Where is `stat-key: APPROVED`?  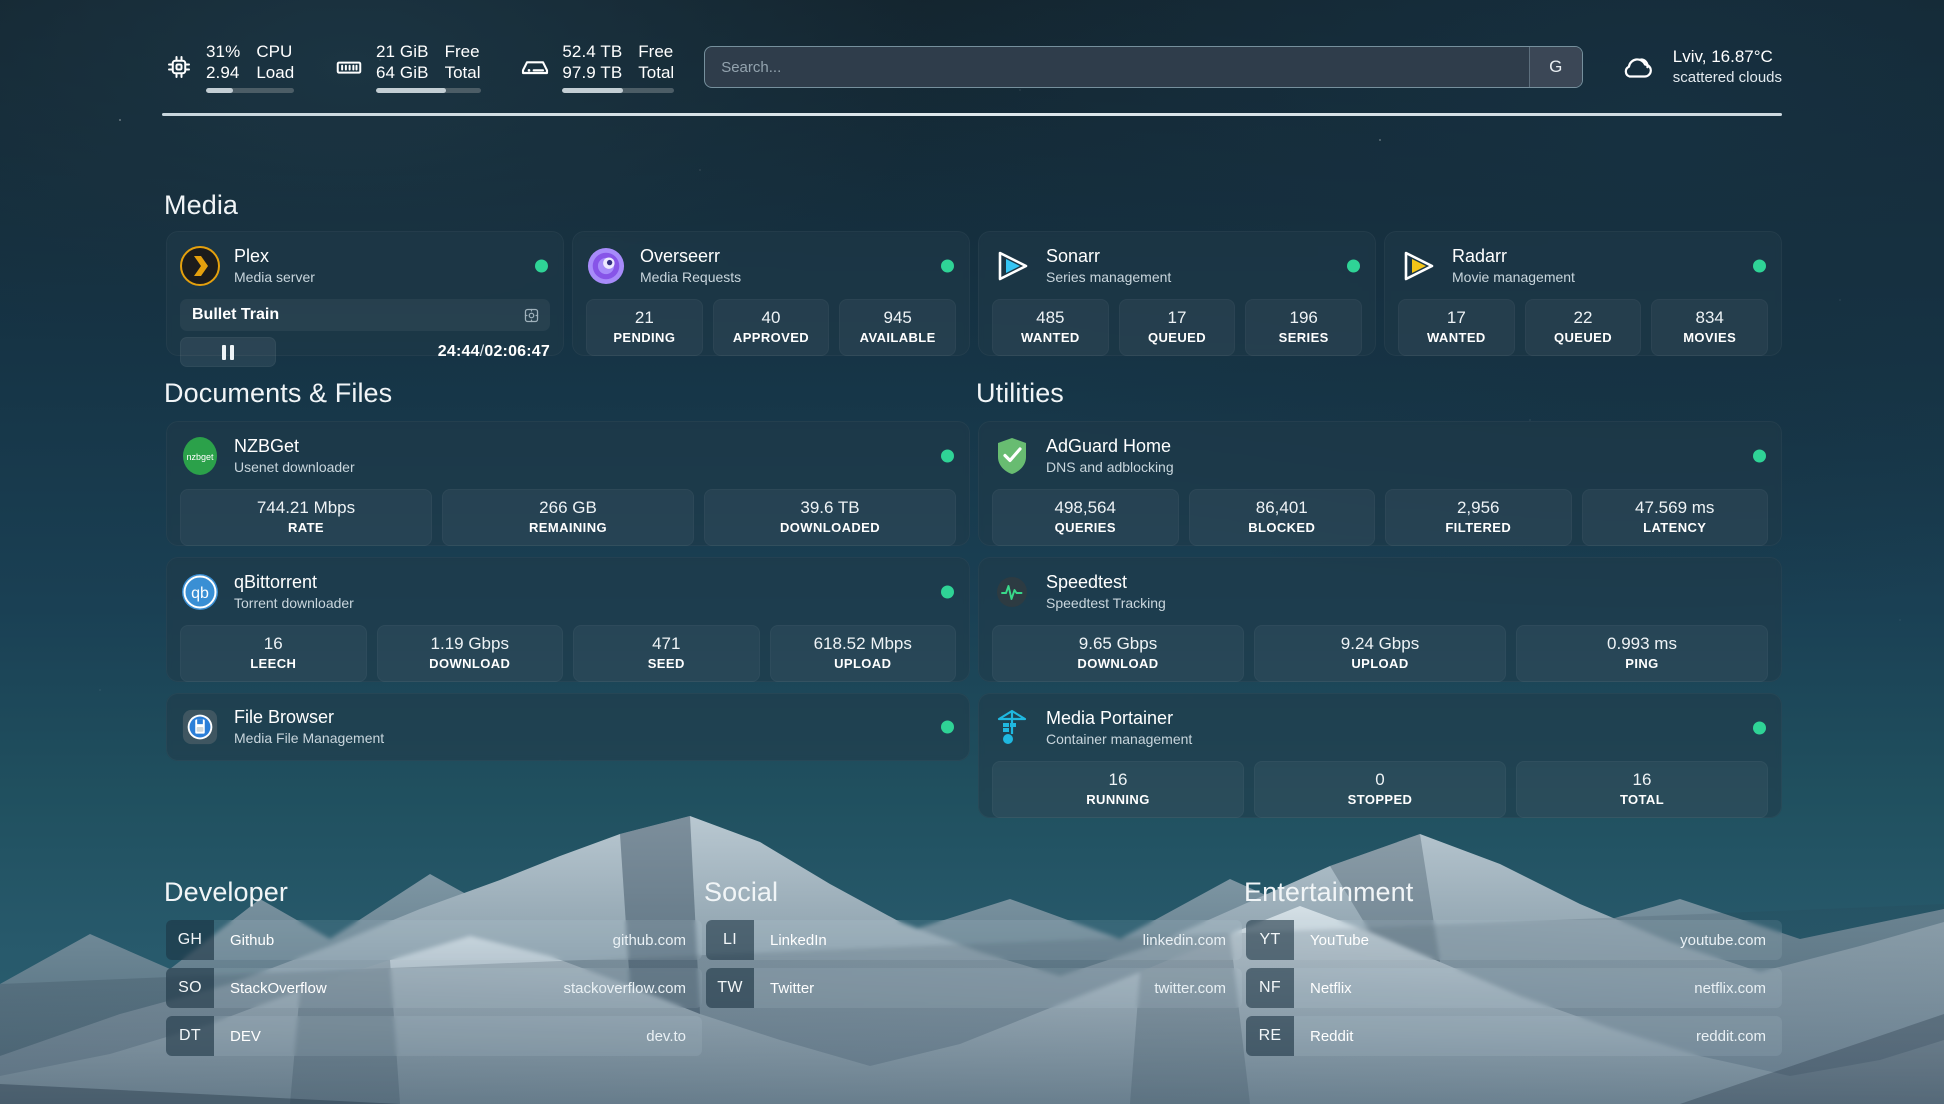
stat-key: APPROVED is located at coordinates (771, 337).